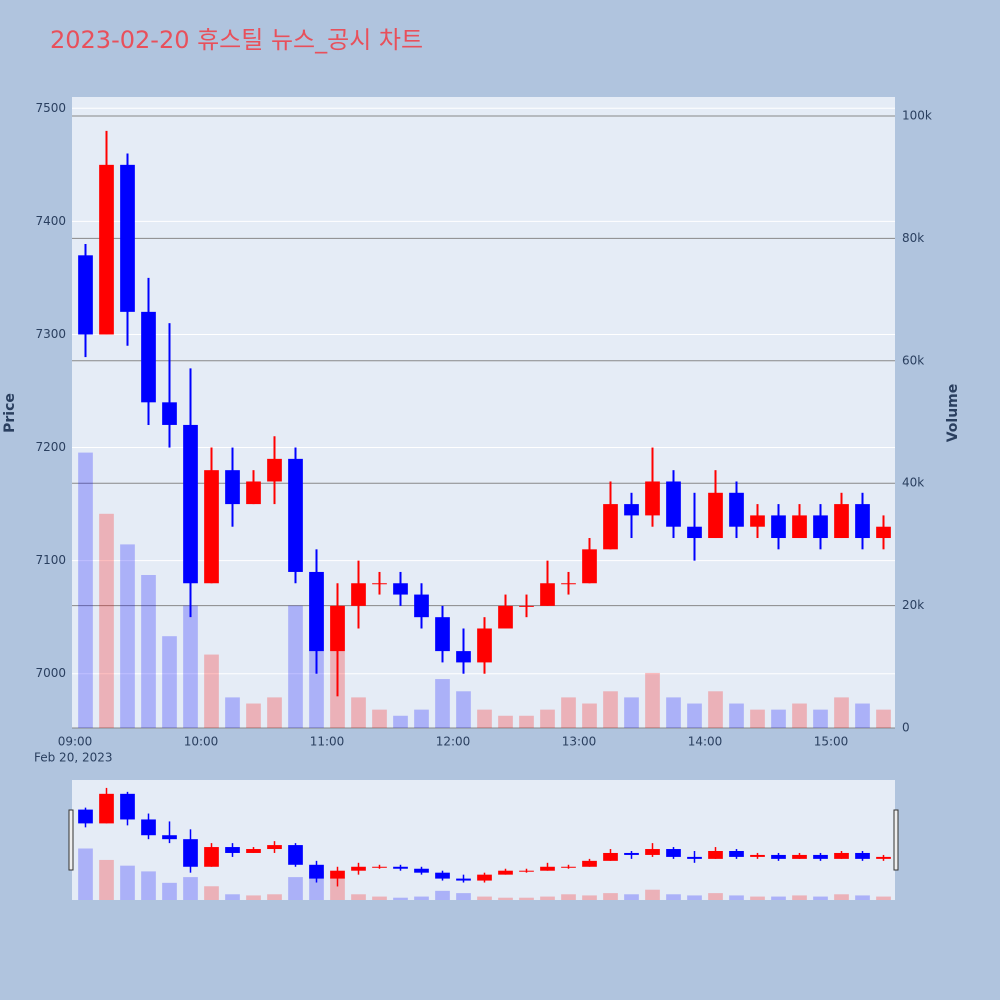  What do you see at coordinates (913, 483) in the screenshot?
I see `y2-tick-label: 40k` at bounding box center [913, 483].